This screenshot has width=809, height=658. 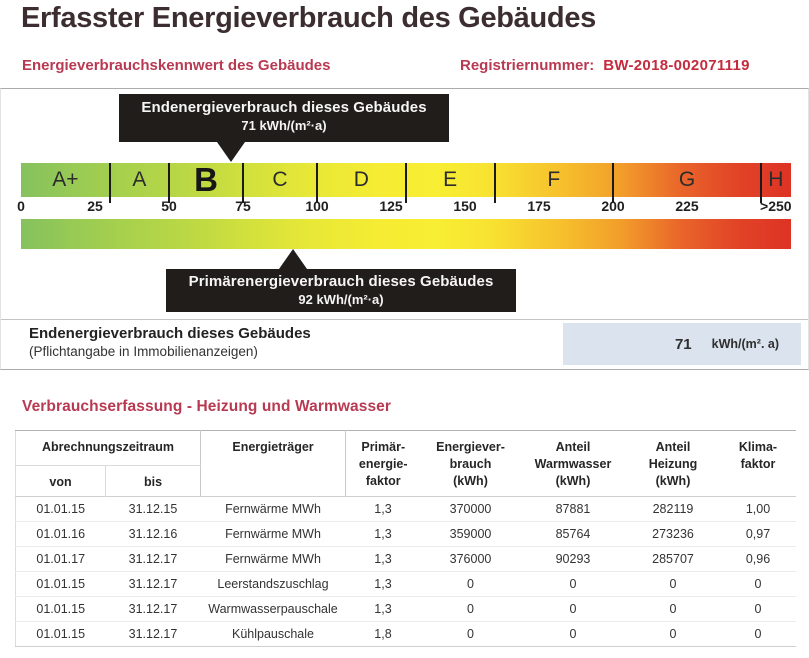 What do you see at coordinates (758, 509) in the screenshot?
I see `table-cell: 1,00` at bounding box center [758, 509].